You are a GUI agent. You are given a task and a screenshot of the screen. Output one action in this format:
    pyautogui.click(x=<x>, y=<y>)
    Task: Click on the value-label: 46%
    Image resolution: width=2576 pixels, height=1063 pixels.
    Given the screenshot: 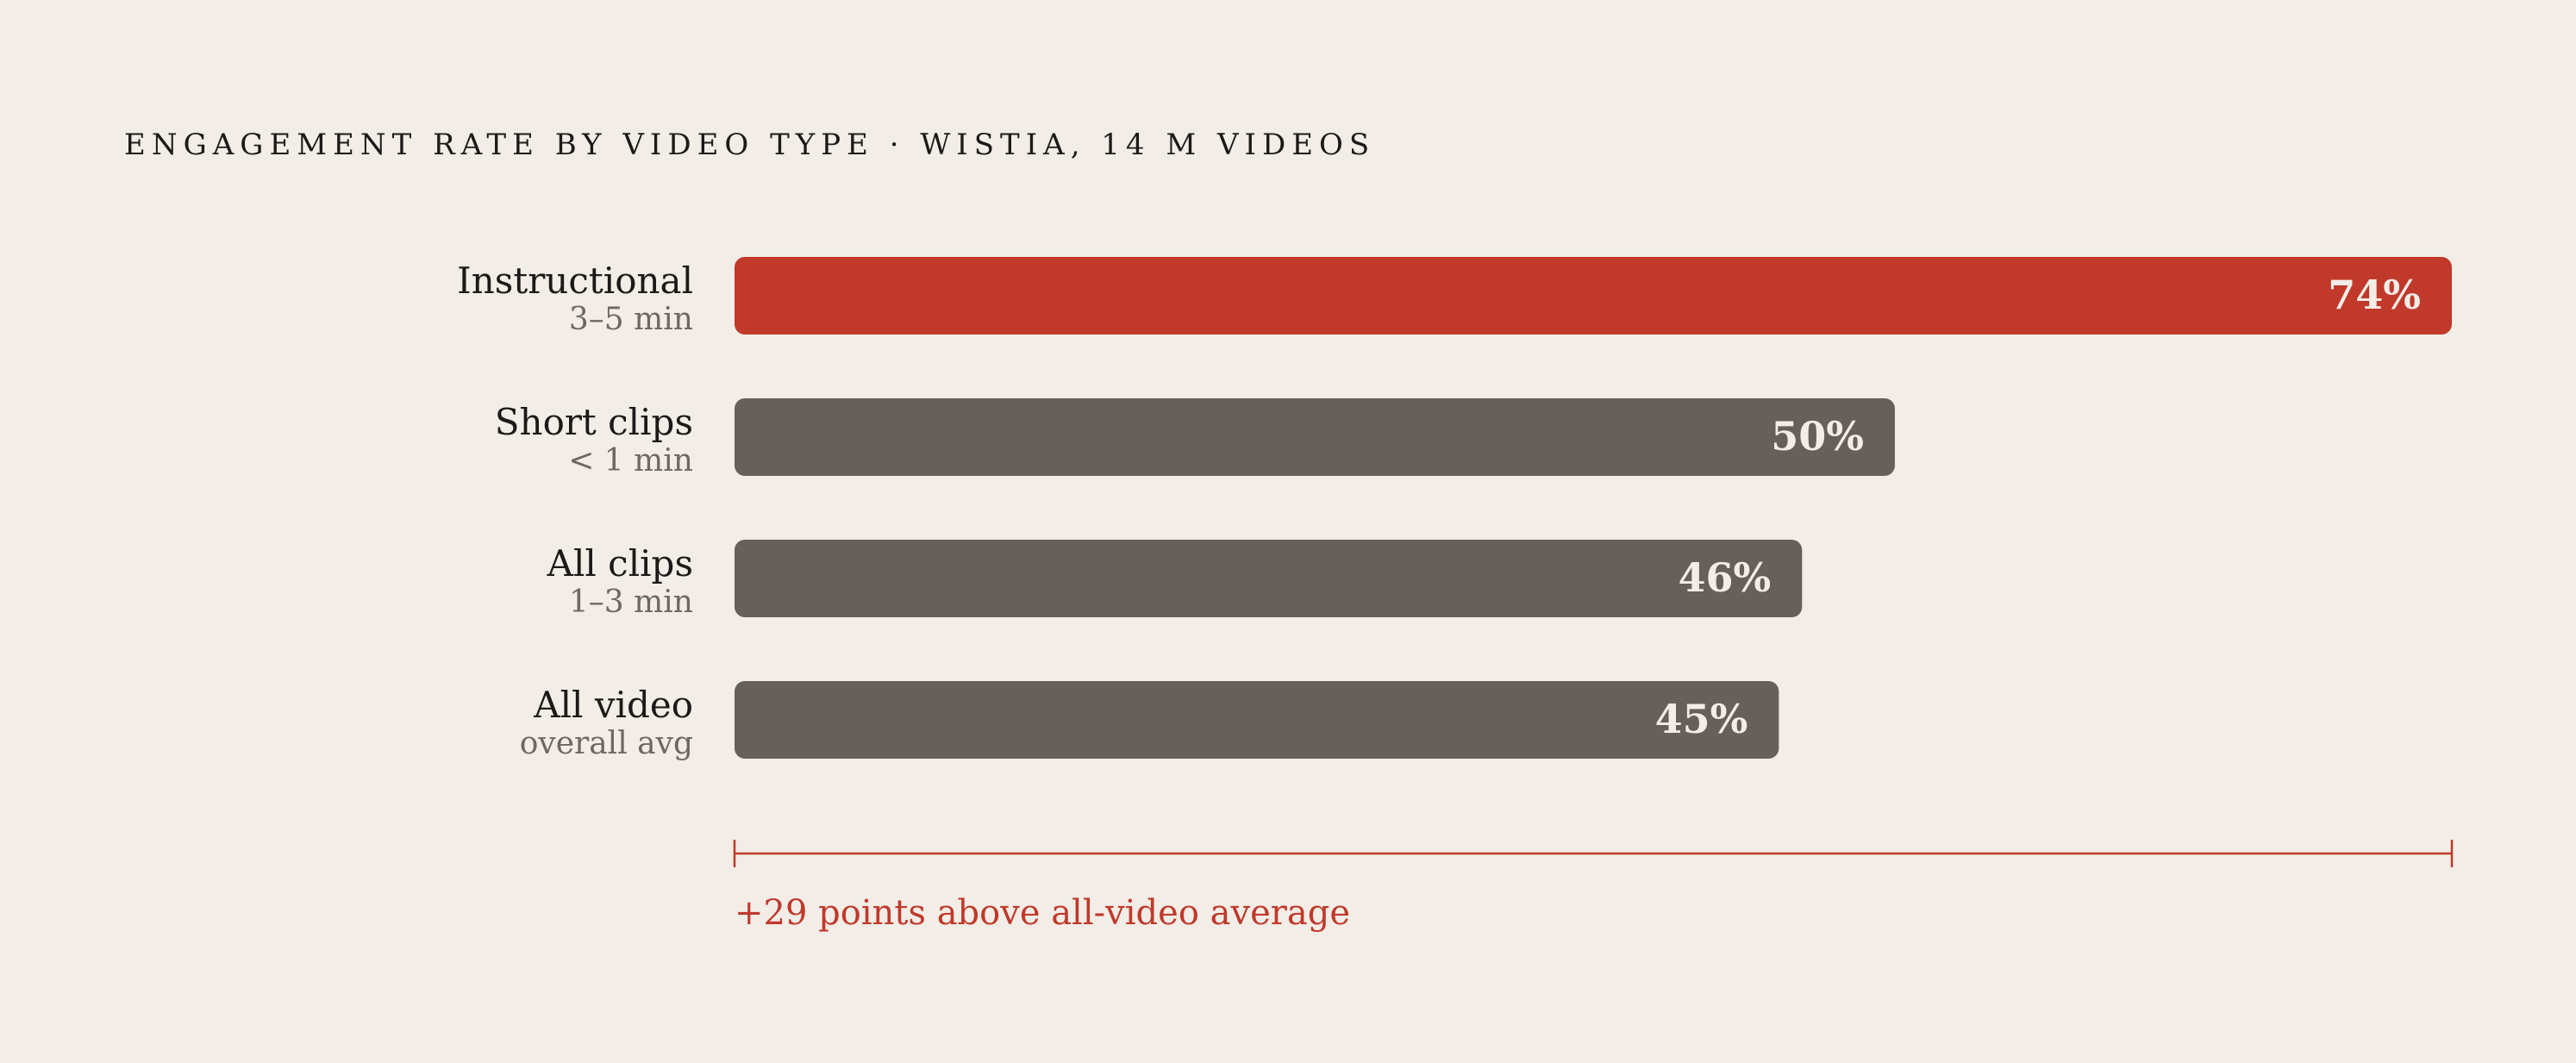 What is the action you would take?
    pyautogui.click(x=1725, y=577)
    